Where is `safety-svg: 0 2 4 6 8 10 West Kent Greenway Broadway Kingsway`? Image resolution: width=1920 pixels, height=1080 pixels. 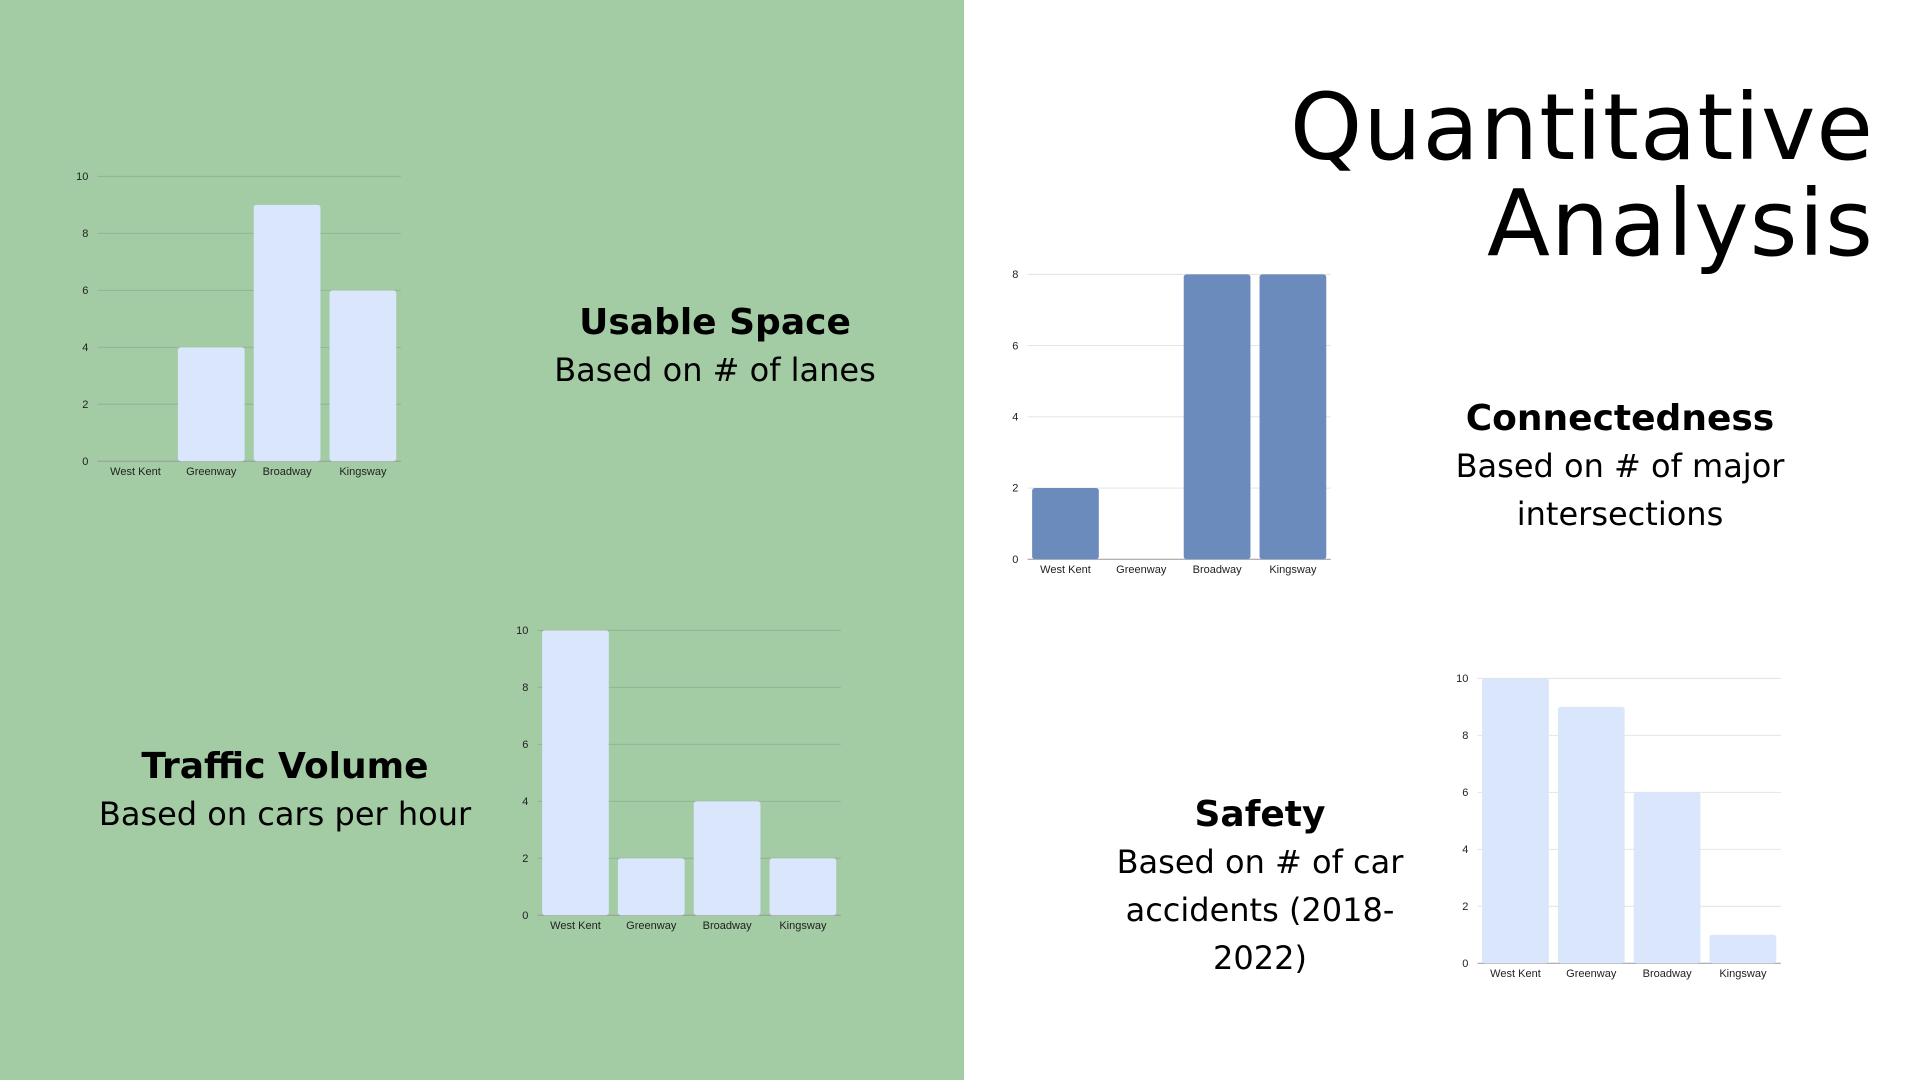
safety-svg: 0 2 4 6 8 10 West Kent Greenway Broadway Kingsway is located at coordinates (1618, 826).